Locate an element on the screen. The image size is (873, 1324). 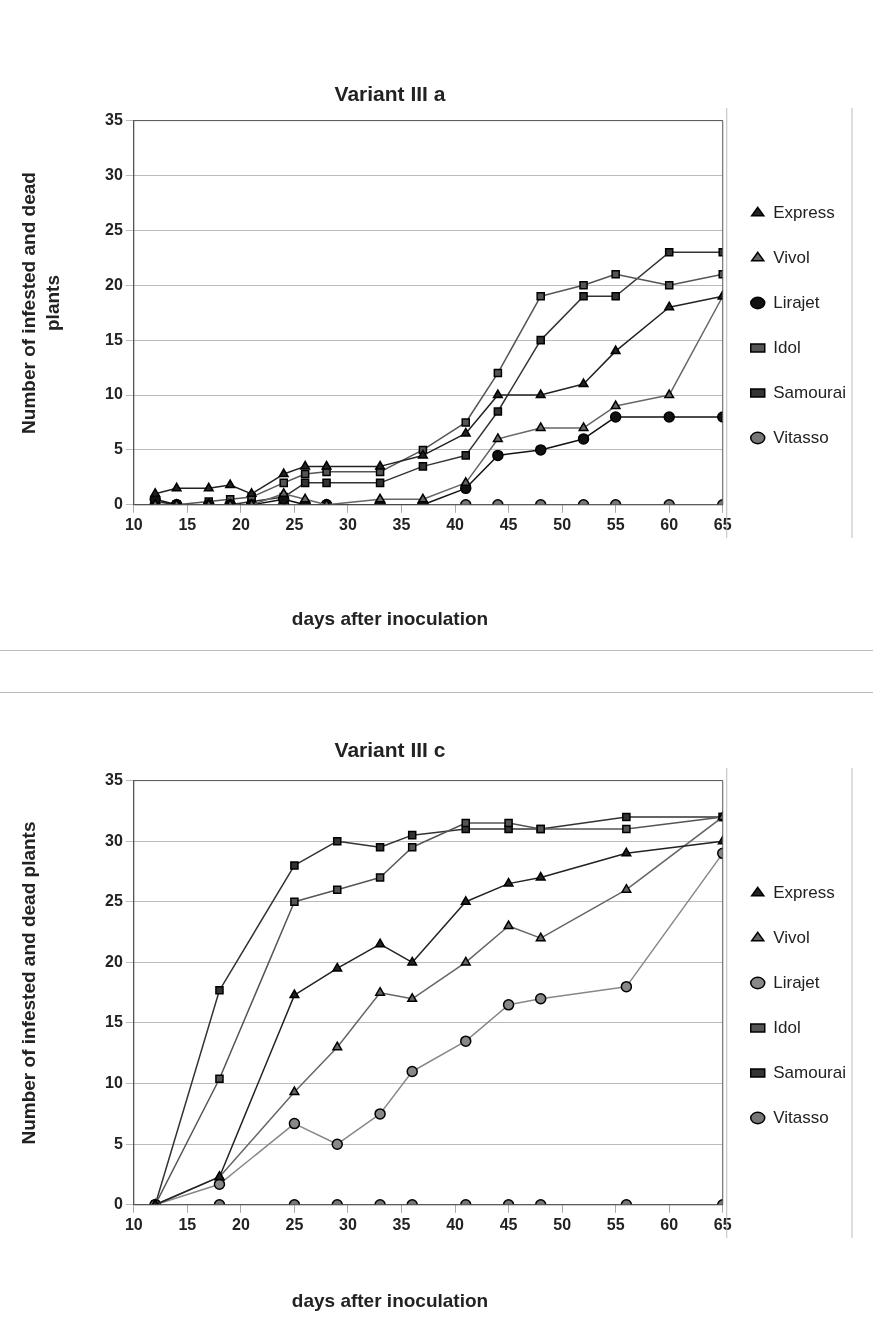
chart-title: Variant III c is located at coordinates (390, 750).